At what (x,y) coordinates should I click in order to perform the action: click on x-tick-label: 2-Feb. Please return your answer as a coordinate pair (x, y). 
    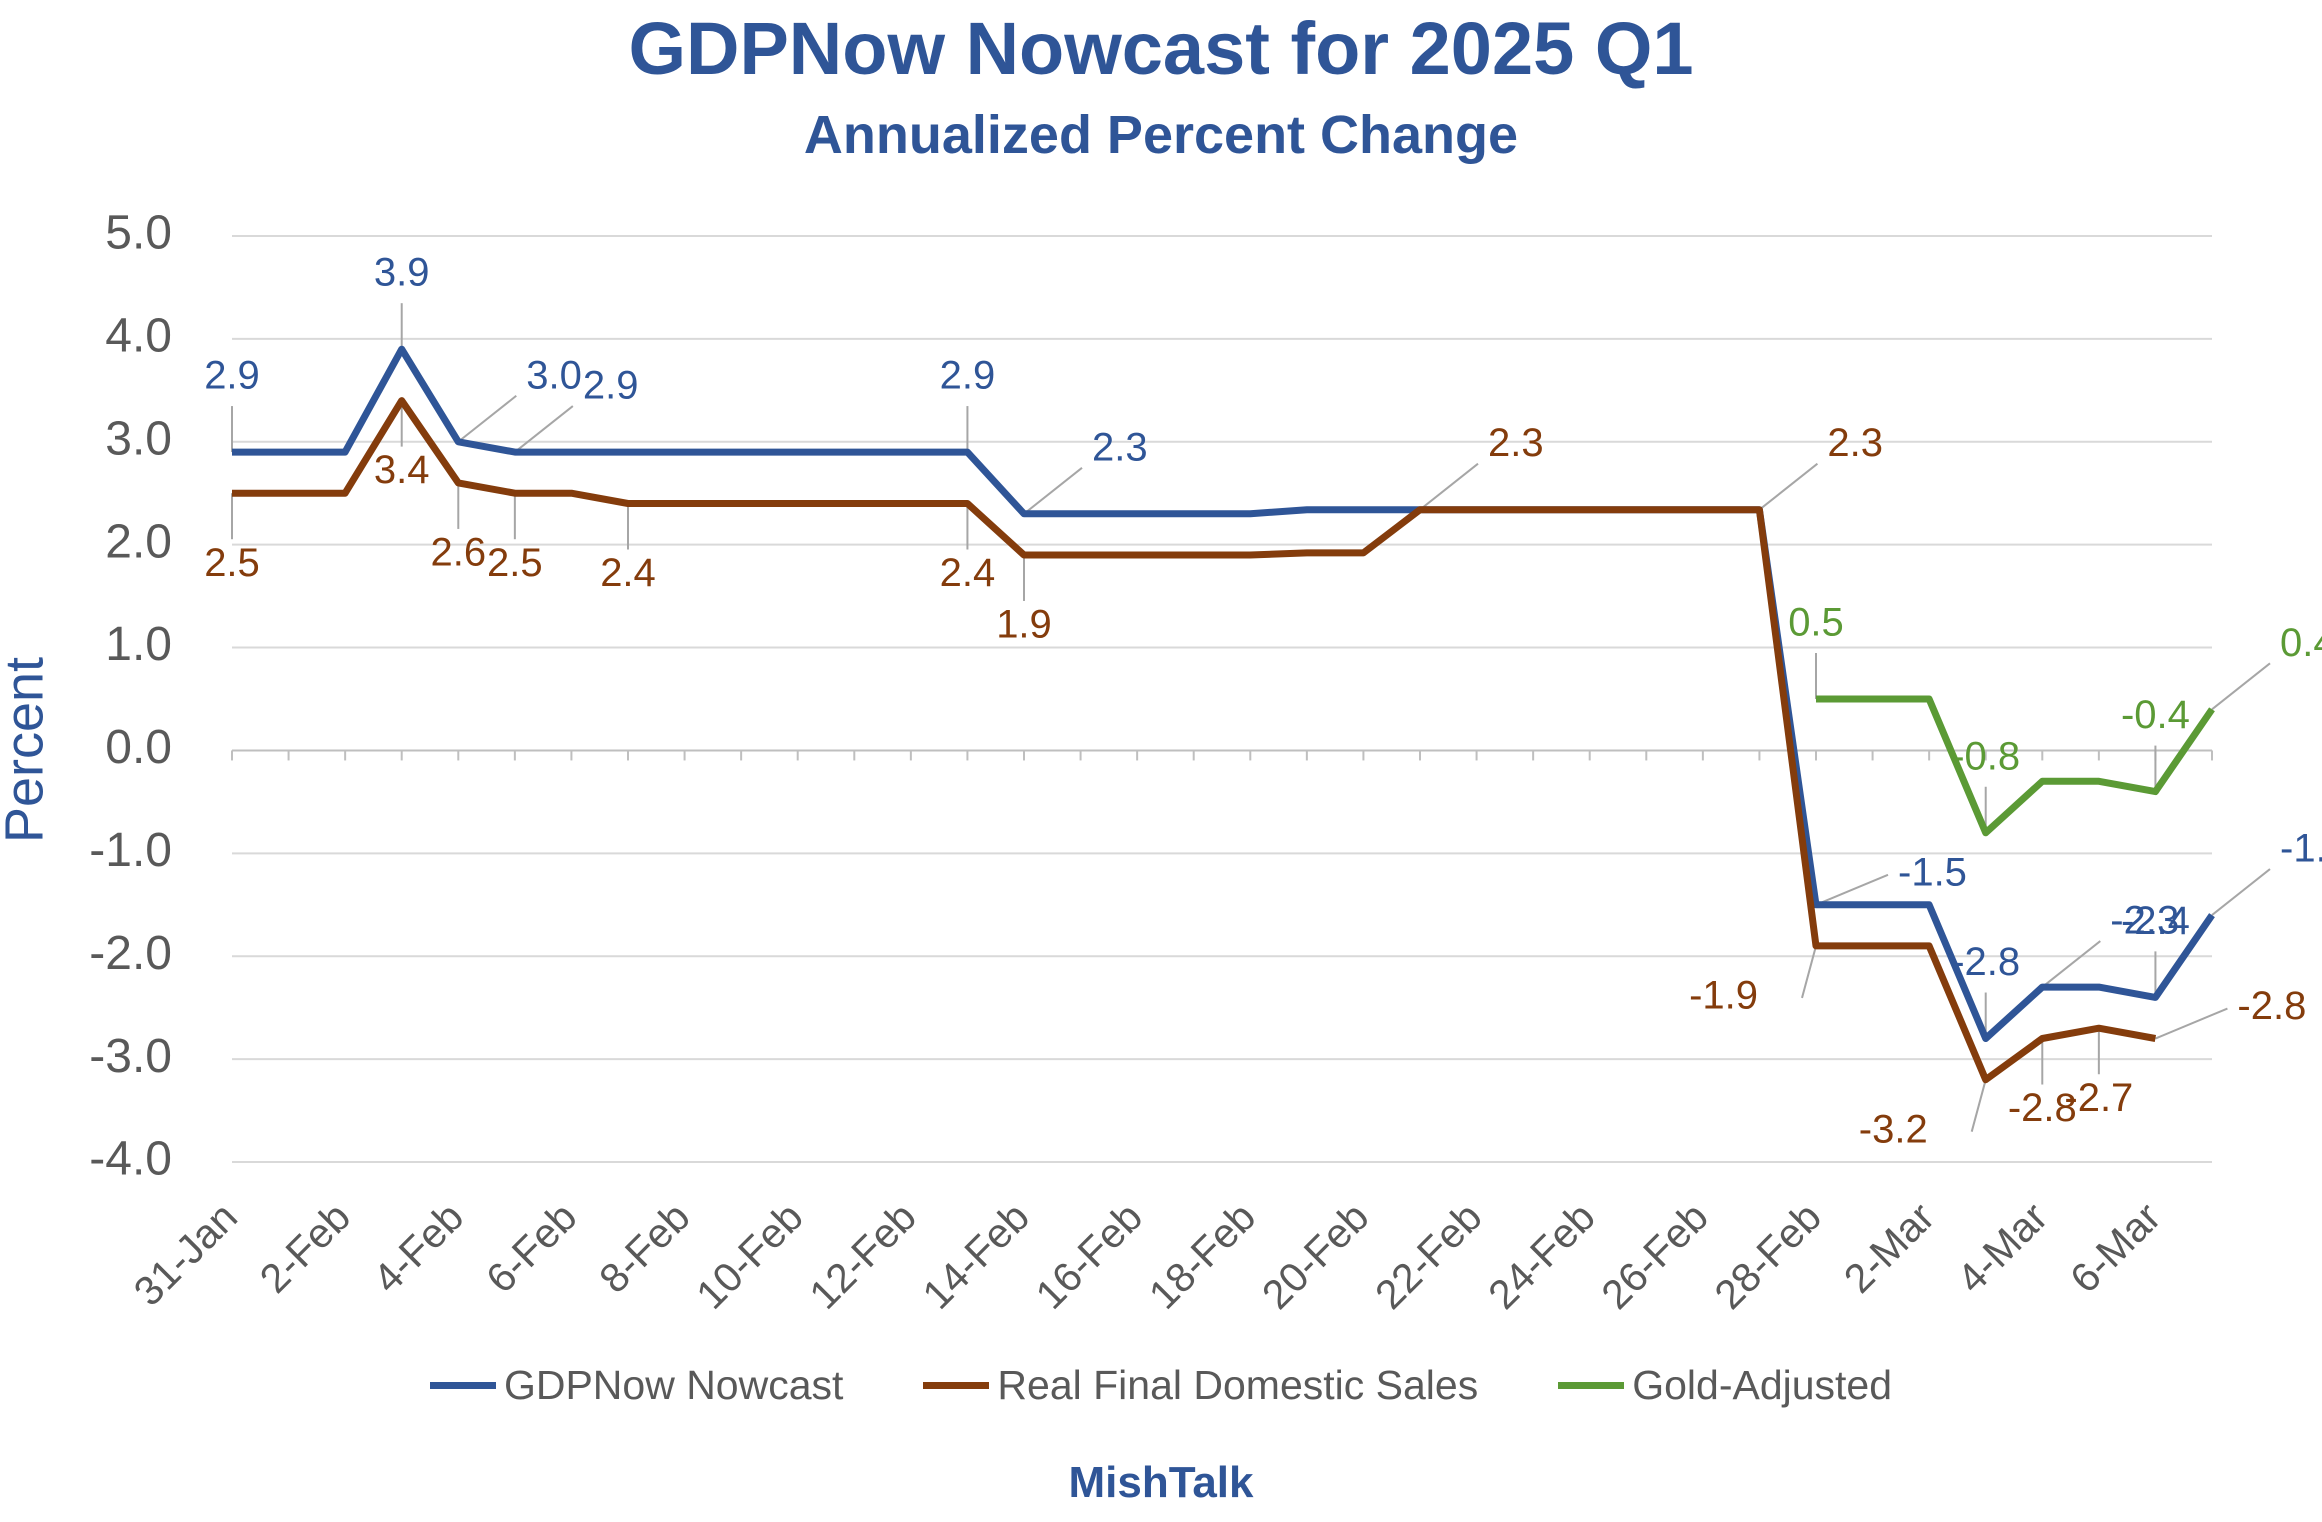
    Looking at the image, I should click on (305, 1247).